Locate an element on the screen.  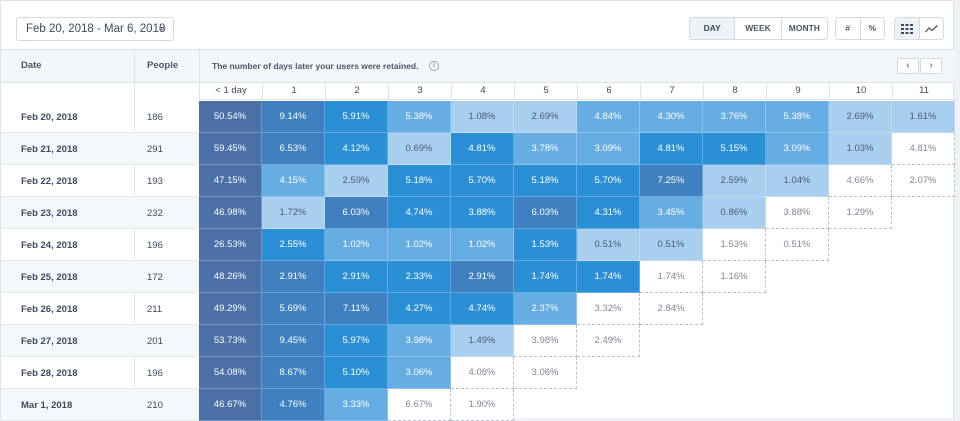
retention-cell: 1.90% is located at coordinates (482, 405).